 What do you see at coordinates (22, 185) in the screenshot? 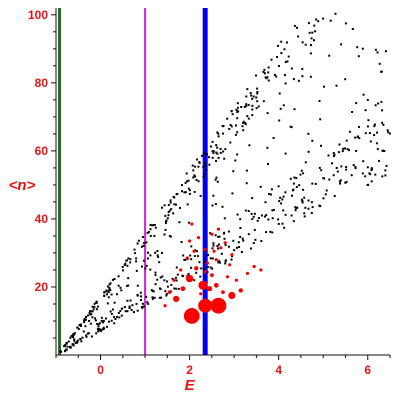
I see `y-axis-title: <n>` at bounding box center [22, 185].